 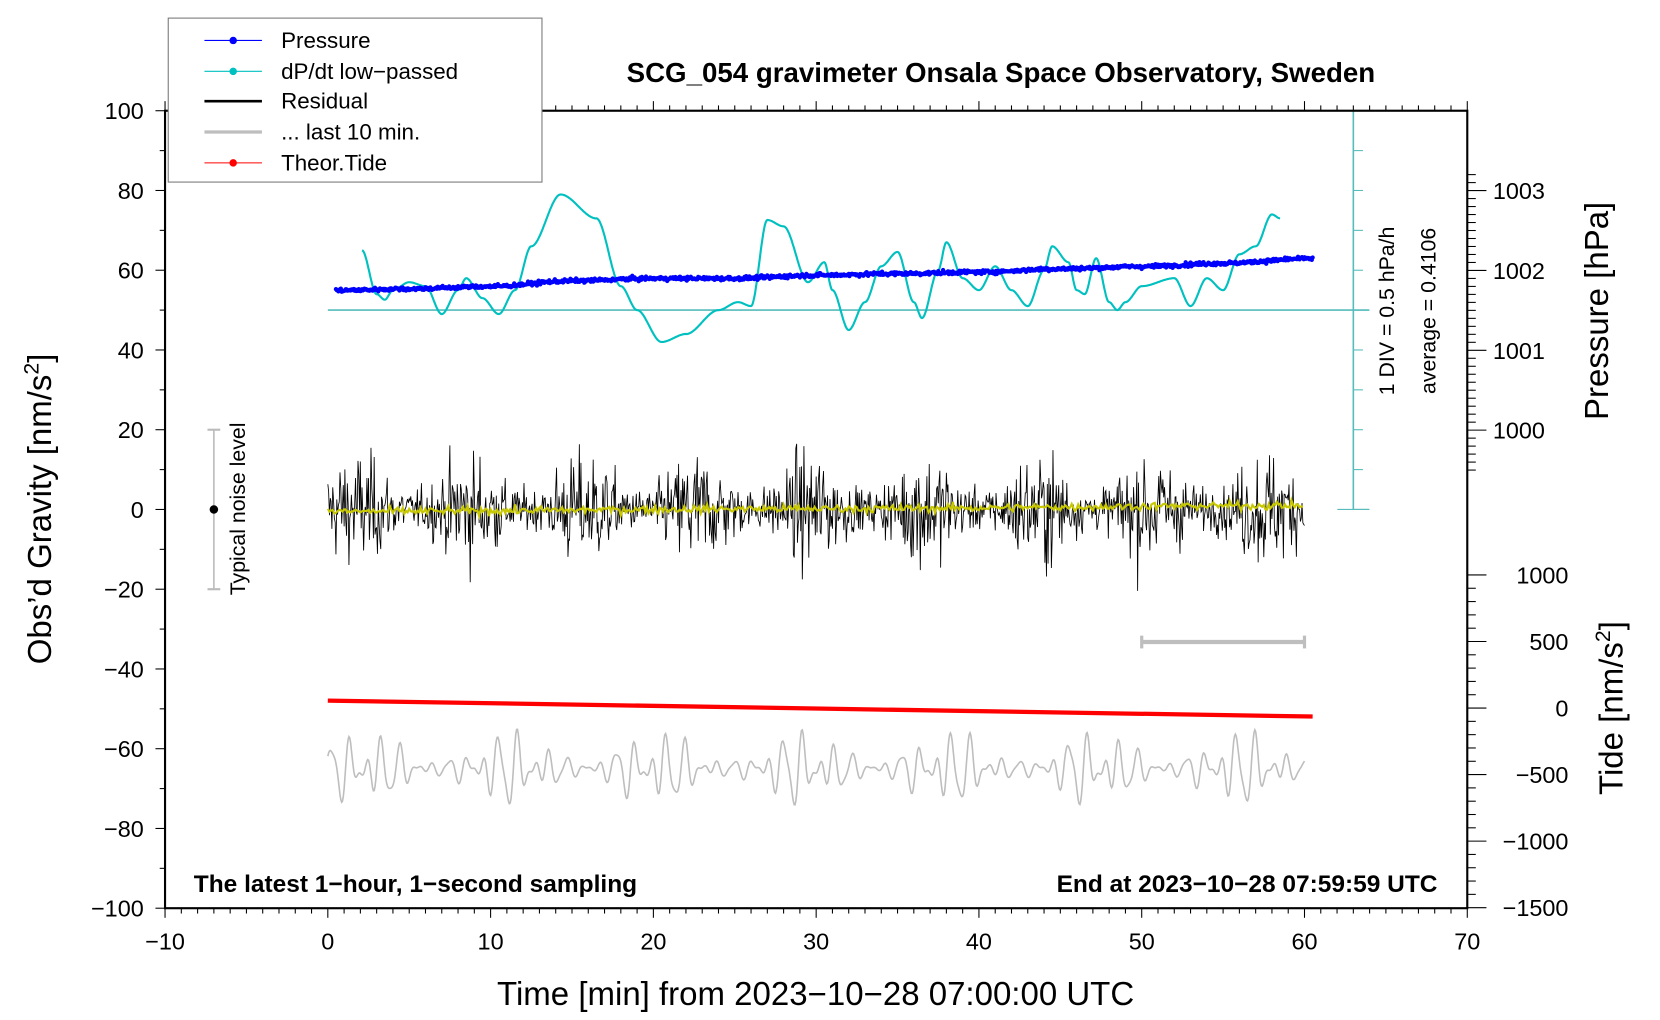 I want to click on legend-label: Residual, so click(x=324, y=101).